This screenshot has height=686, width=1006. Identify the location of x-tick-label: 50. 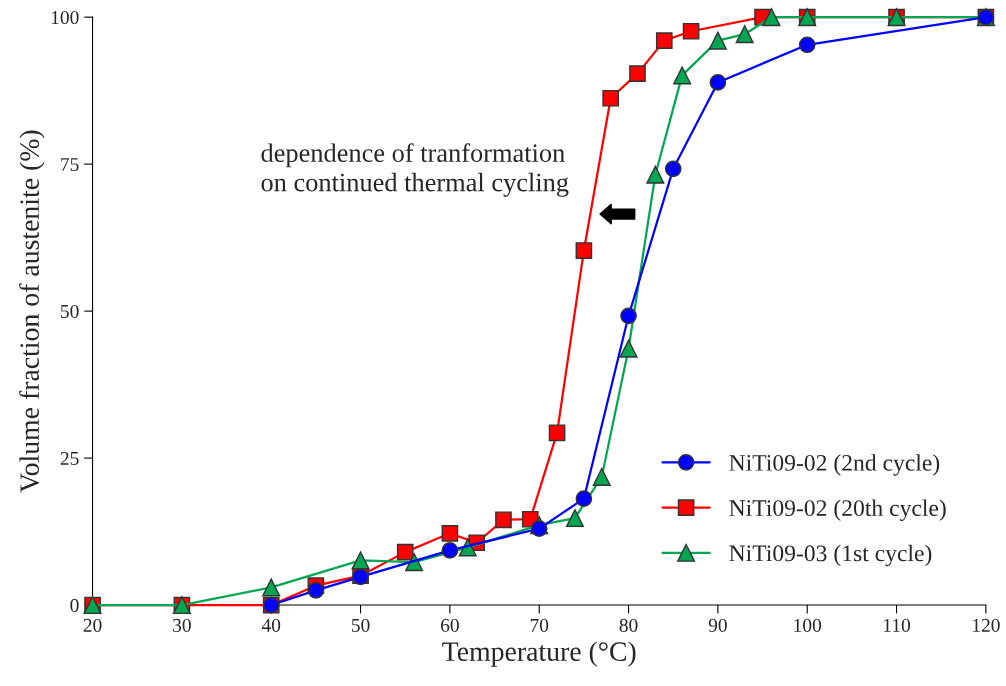
(360, 625).